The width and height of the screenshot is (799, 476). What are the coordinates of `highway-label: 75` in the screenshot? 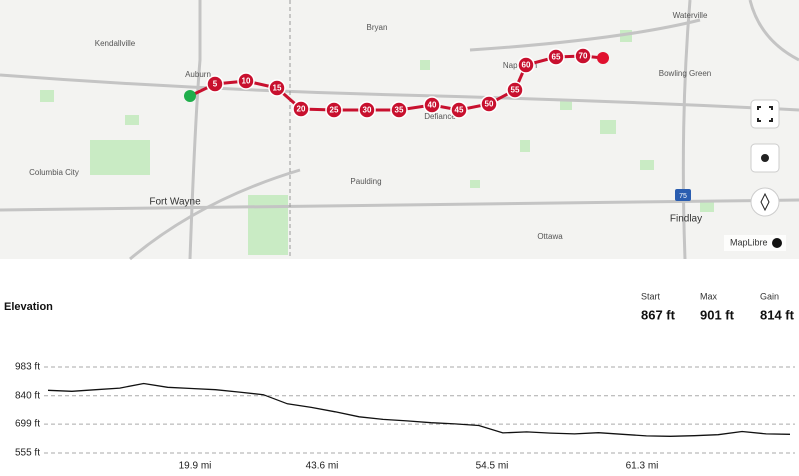 It's located at (683, 196).